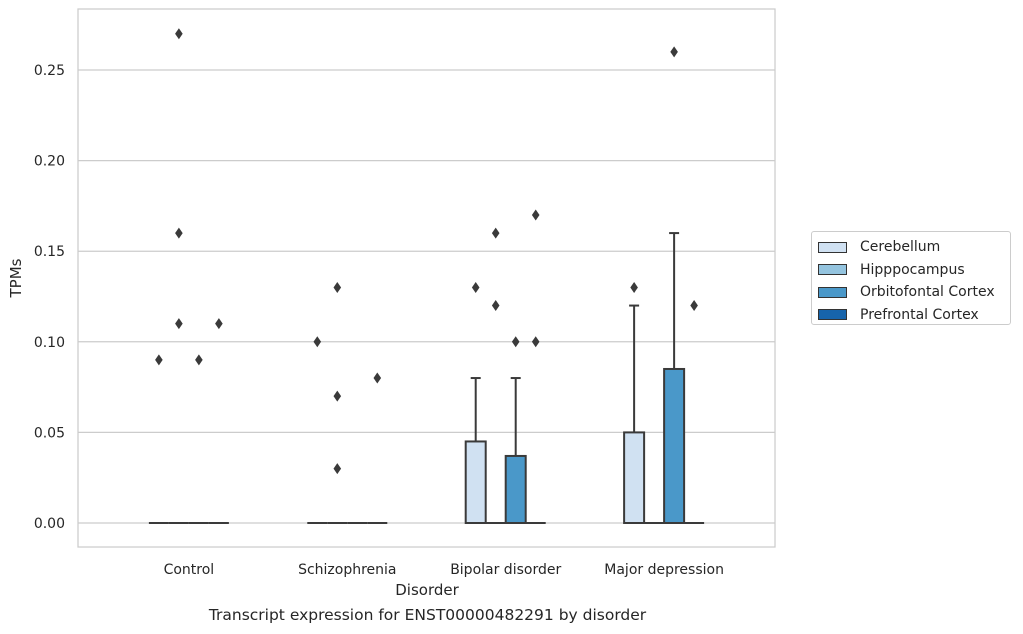 The height and width of the screenshot is (634, 1023). What do you see at coordinates (49, 433) in the screenshot?
I see `y-tick-label: 0.05` at bounding box center [49, 433].